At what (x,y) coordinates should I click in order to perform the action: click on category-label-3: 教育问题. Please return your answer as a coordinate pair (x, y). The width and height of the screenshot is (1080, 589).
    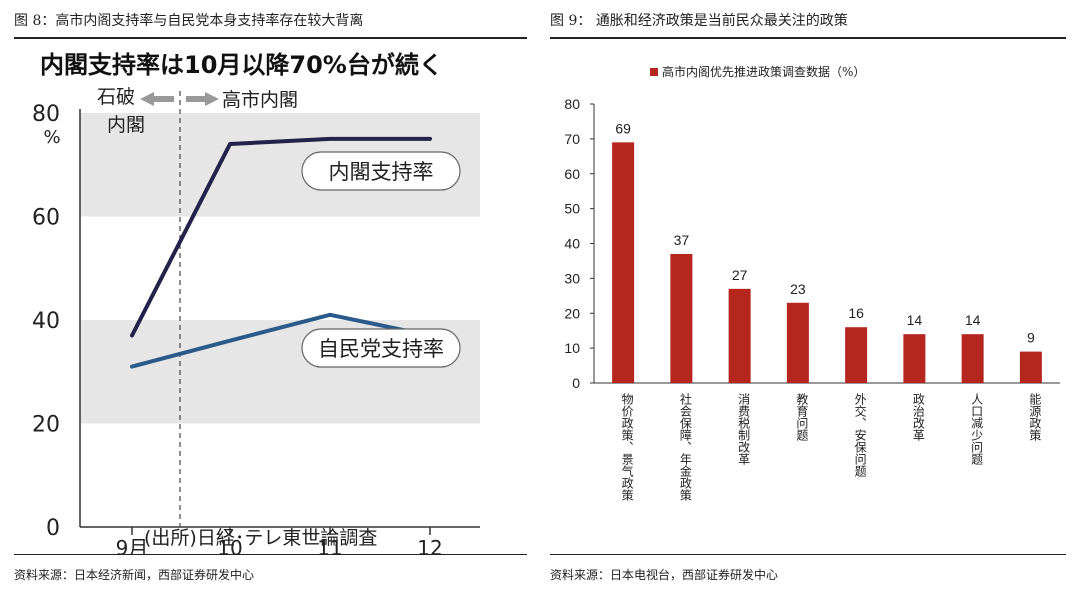
    Looking at the image, I should click on (802, 416).